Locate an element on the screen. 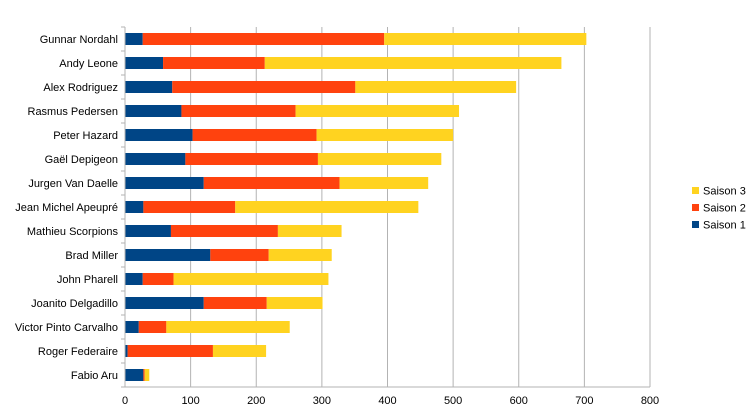 Image resolution: width=753 pixels, height=413 pixels. x-tick-label: 700 is located at coordinates (584, 401).